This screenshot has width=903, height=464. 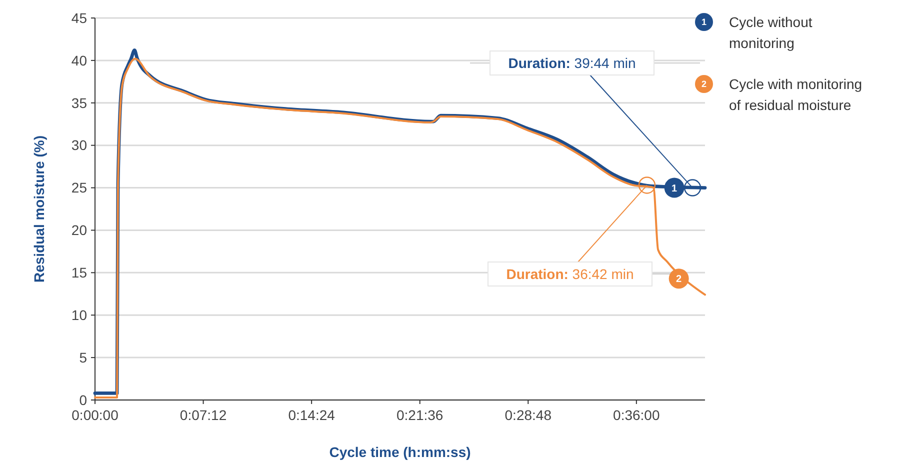 I want to click on annotation: Duration: 39:44 min, so click(x=572, y=62).